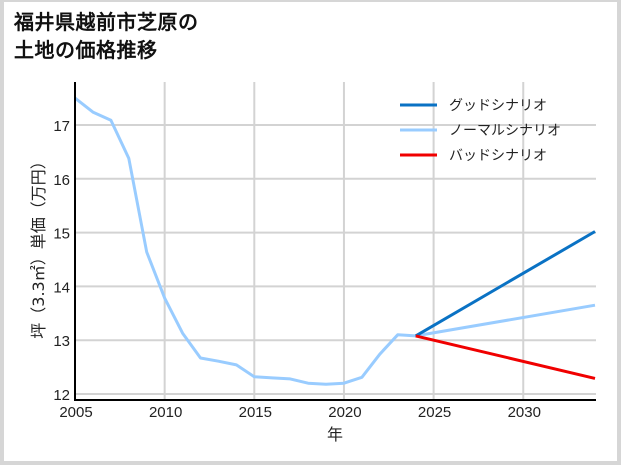 Image resolution: width=621 pixels, height=465 pixels. What do you see at coordinates (38, 245) in the screenshot?
I see `y-axis-label: 坪（3.3㎡）単価（万円）` at bounding box center [38, 245].